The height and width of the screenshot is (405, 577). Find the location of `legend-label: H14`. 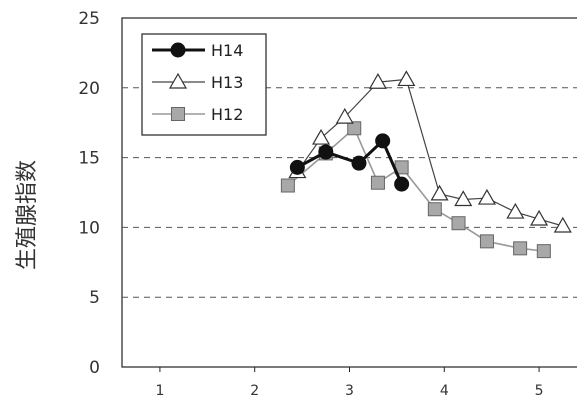

legend-label: H14 is located at coordinates (227, 50).